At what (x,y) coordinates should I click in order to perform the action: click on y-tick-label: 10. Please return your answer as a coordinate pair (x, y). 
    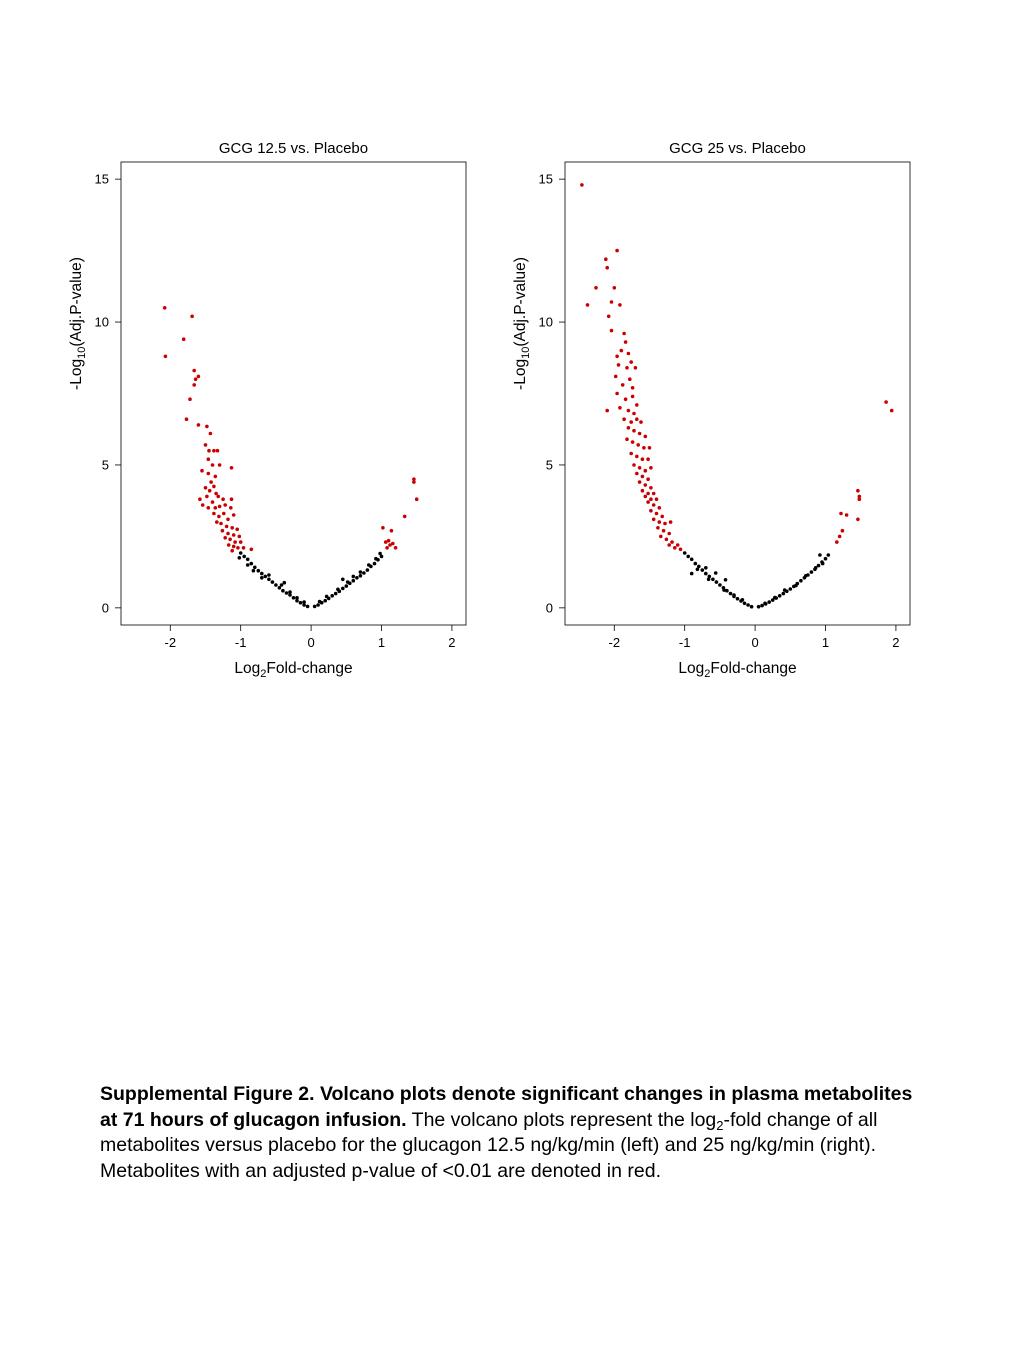
    Looking at the image, I should click on (102, 322).